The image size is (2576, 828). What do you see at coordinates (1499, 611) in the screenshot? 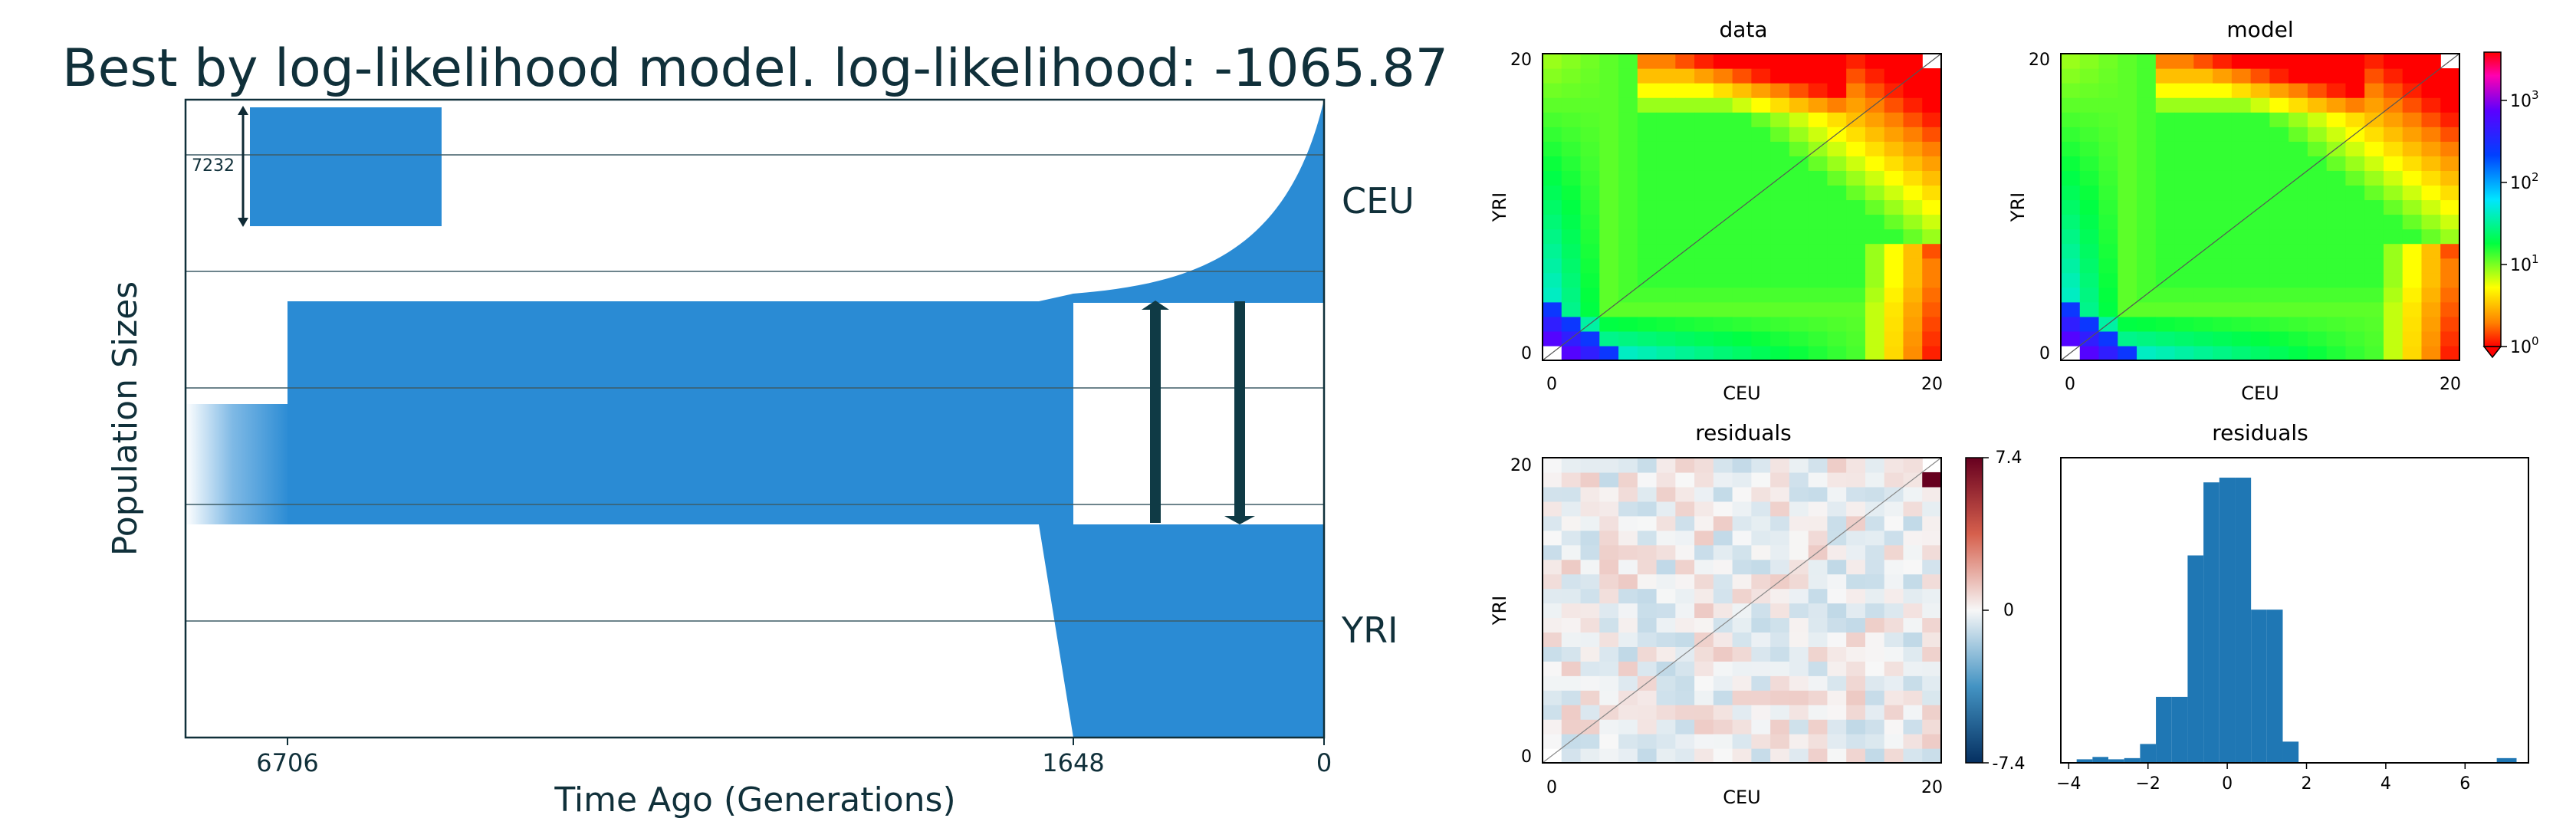
I see `y-axis-label: YRI` at bounding box center [1499, 611].